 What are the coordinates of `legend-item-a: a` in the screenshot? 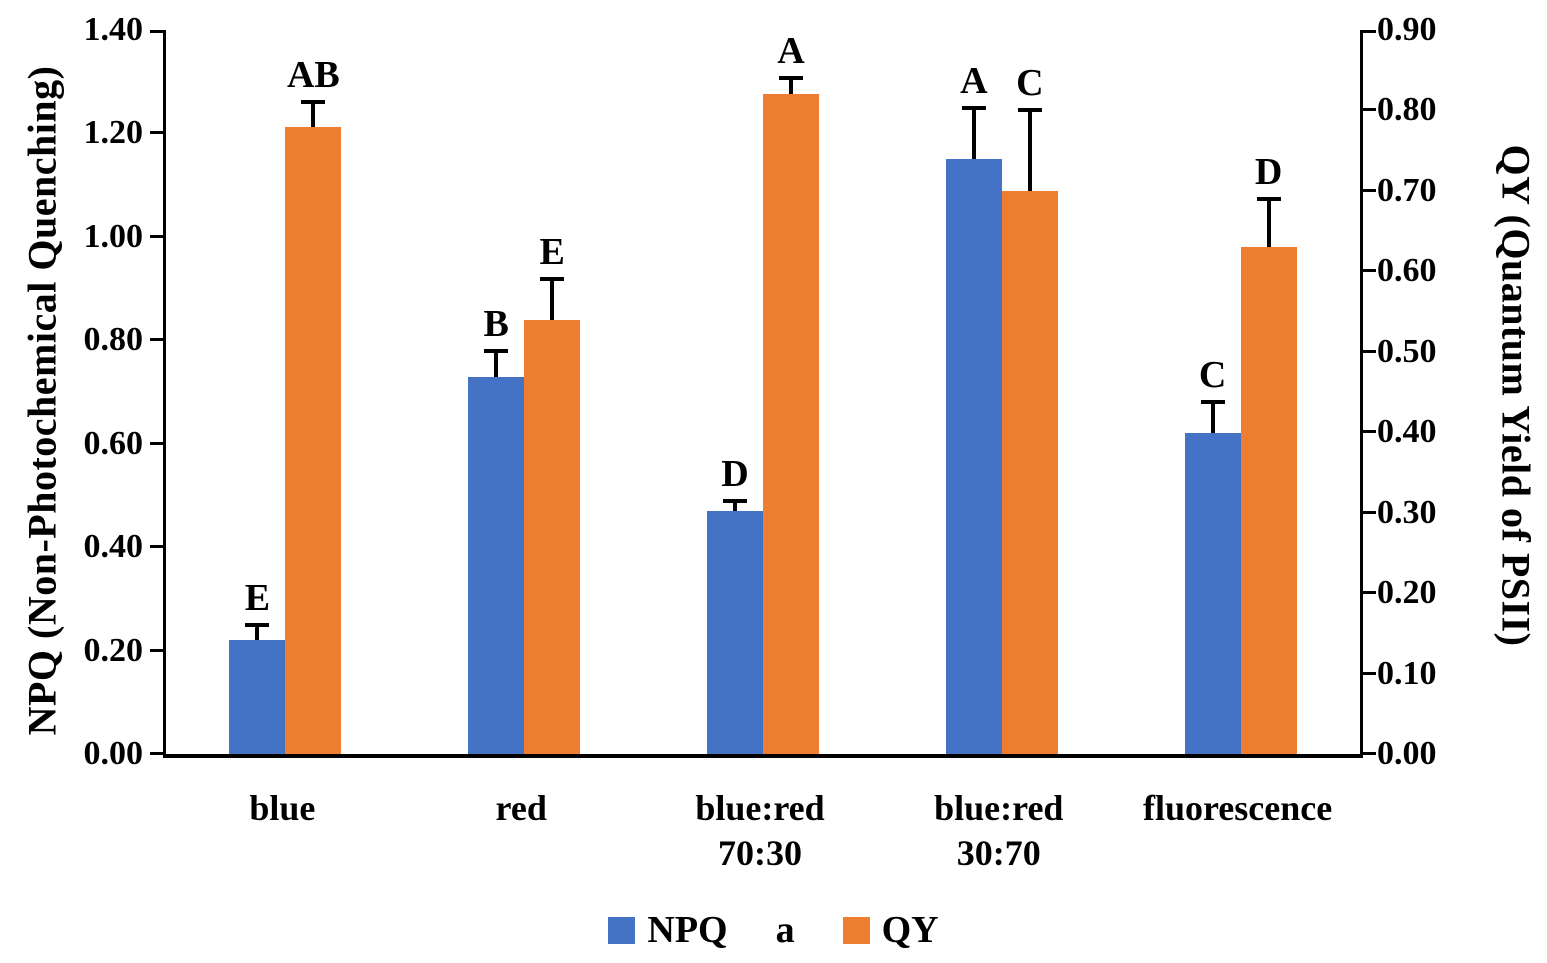 It's located at (785, 930).